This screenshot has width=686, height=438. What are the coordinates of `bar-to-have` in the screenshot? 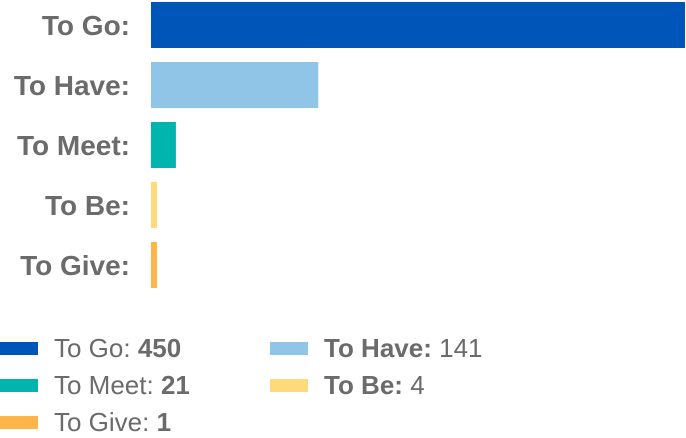 It's located at (235, 85).